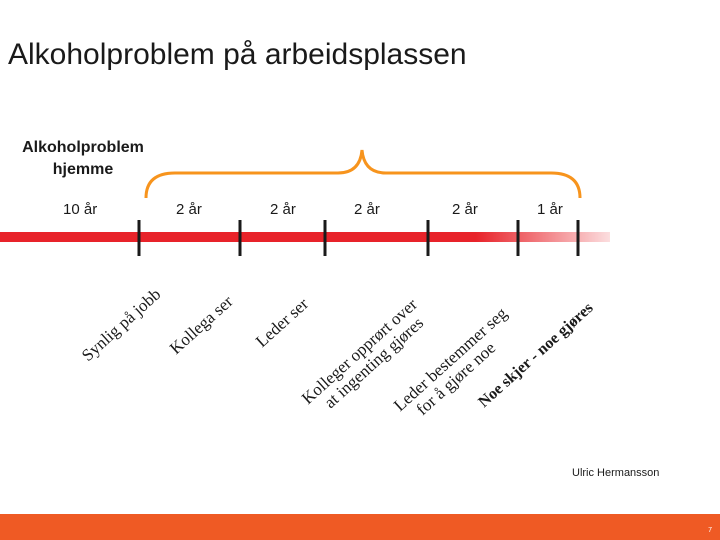 Image resolution: width=720 pixels, height=540 pixels. Describe the element at coordinates (83, 158) in the screenshot. I see `home-problem-label: Alkoholproblem hjemme` at that location.